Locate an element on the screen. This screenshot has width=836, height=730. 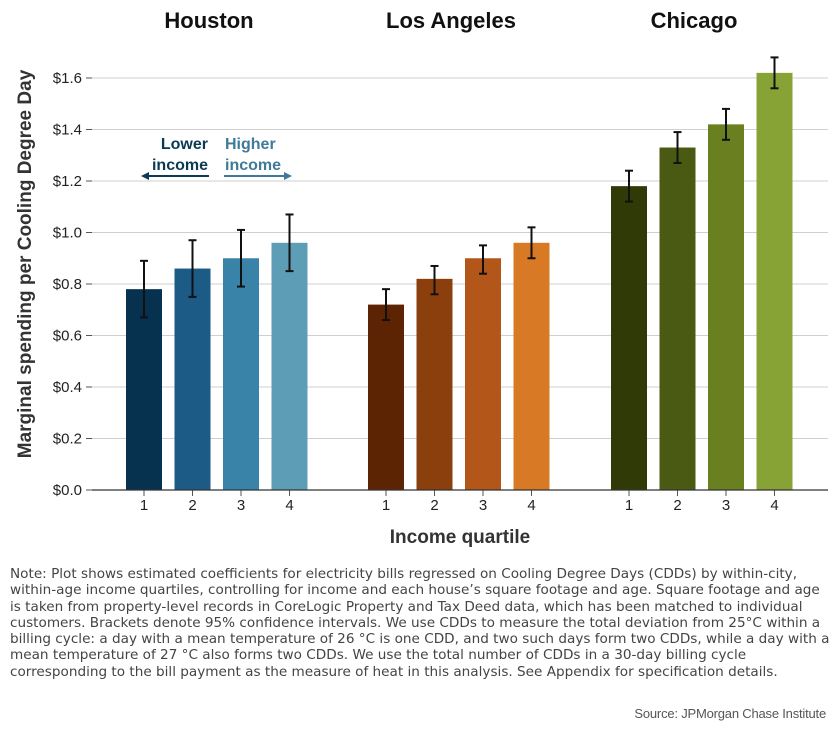
panel-title: Chicago is located at coordinates (694, 20).